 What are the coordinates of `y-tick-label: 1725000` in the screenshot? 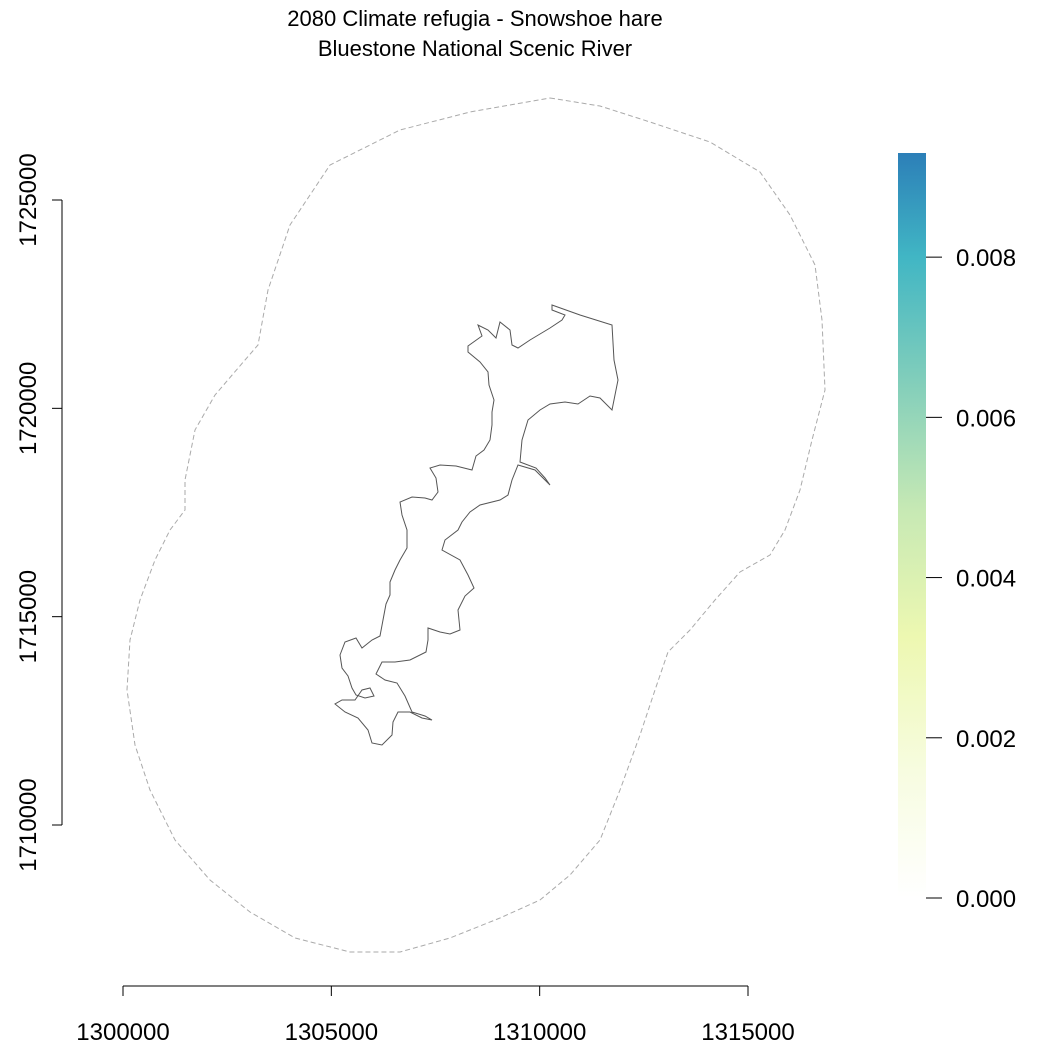 It's located at (28, 199).